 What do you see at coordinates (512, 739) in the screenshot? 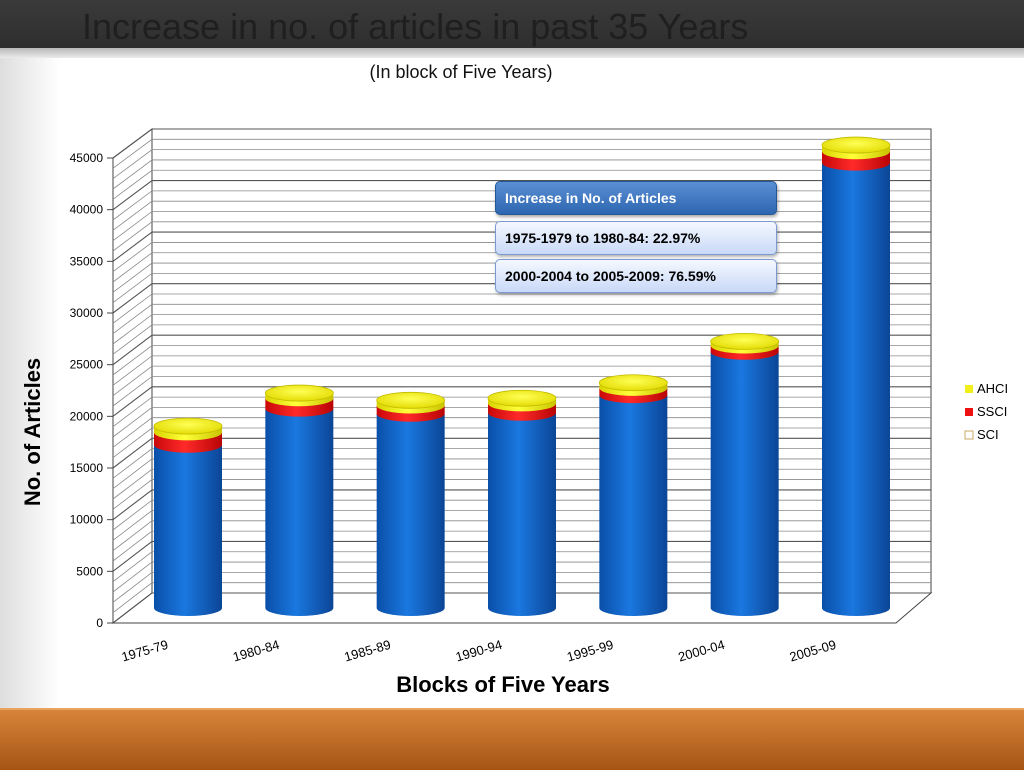
I see `slide-footer-band` at bounding box center [512, 739].